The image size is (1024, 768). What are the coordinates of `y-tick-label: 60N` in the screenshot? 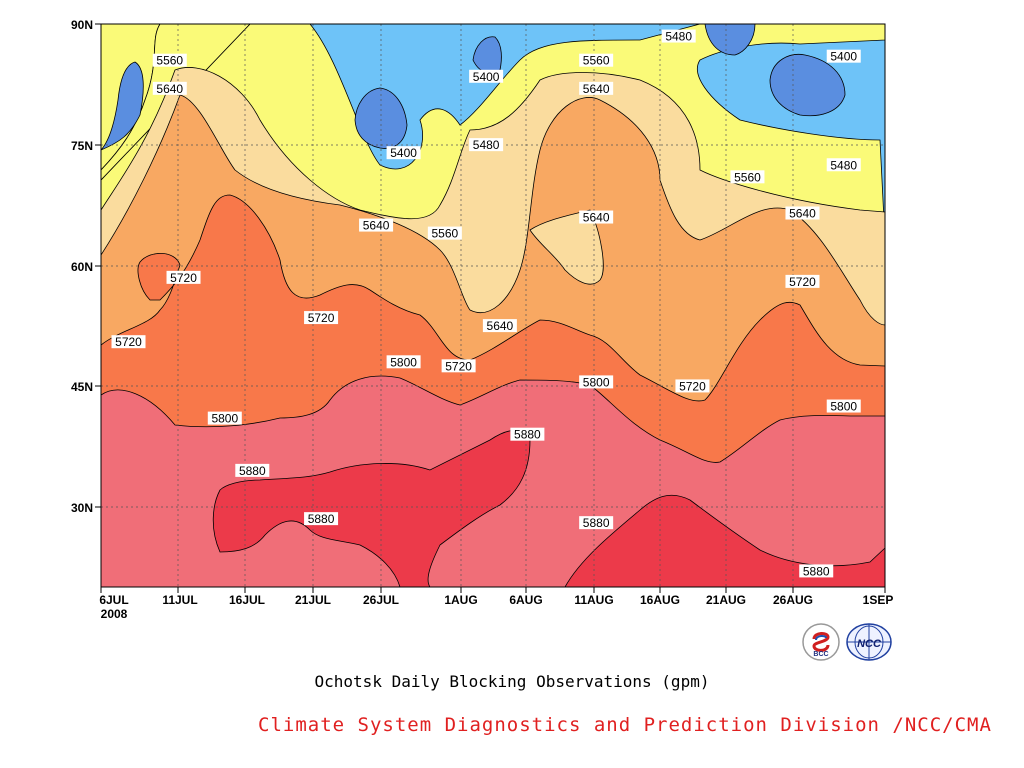 It's located at (82, 267).